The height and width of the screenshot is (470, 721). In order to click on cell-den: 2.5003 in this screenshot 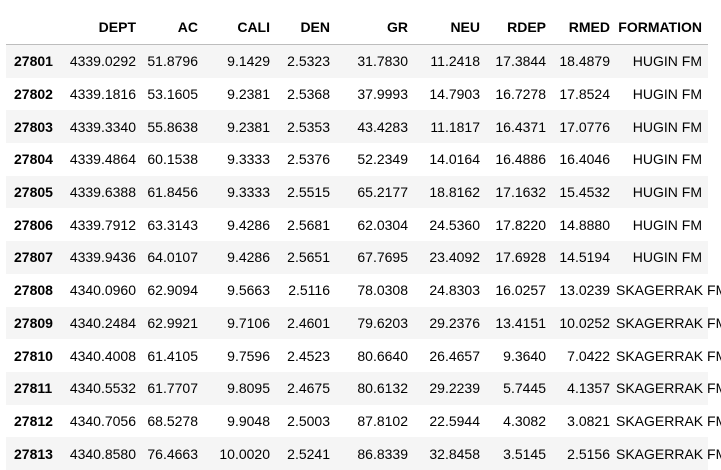, I will do `click(308, 420)`.